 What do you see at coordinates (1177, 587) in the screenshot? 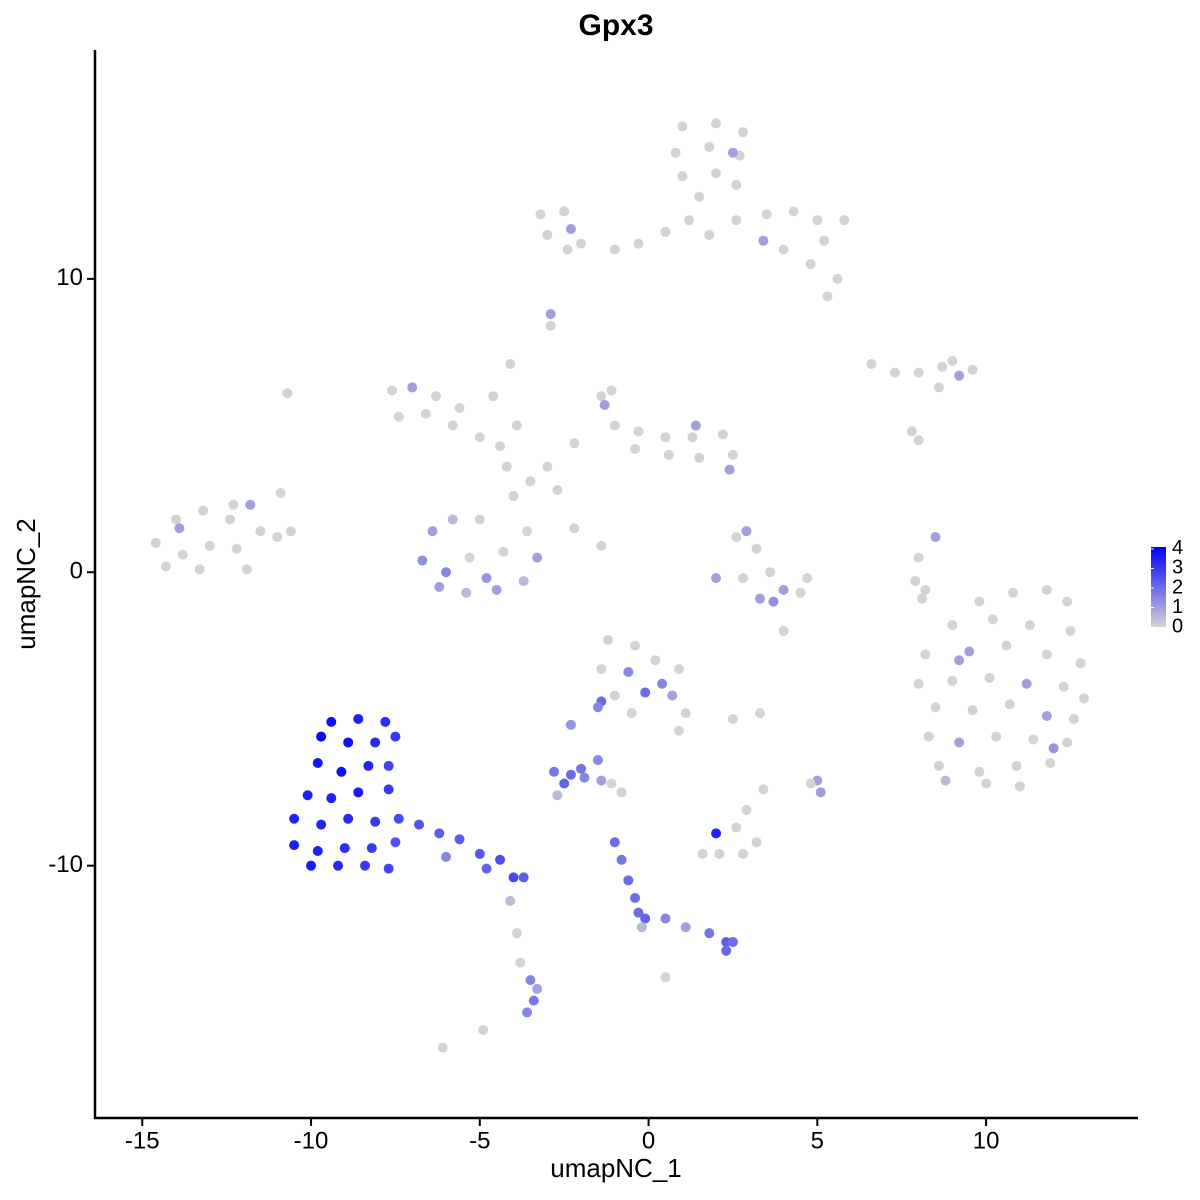
I see `colorbar-label: 2` at bounding box center [1177, 587].